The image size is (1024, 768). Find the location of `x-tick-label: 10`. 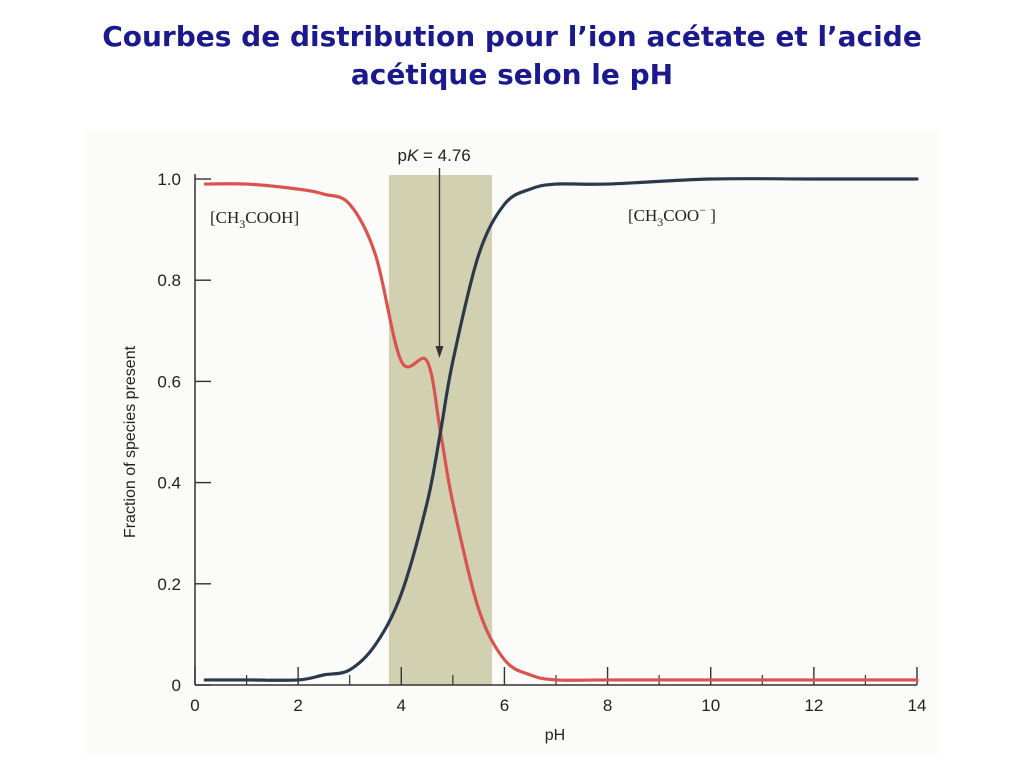

x-tick-label: 10 is located at coordinates (710, 705).